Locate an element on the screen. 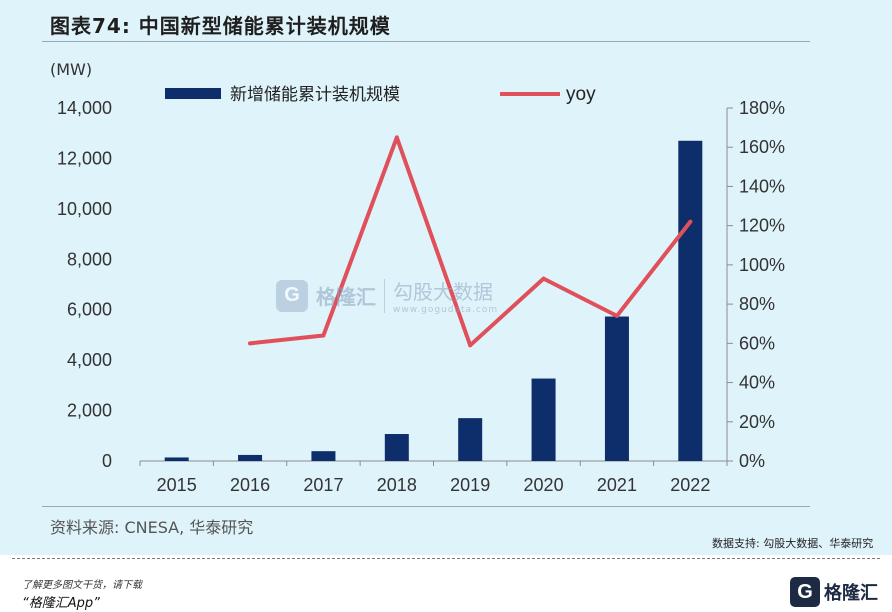  x-tick-label: 2022 is located at coordinates (690, 485).